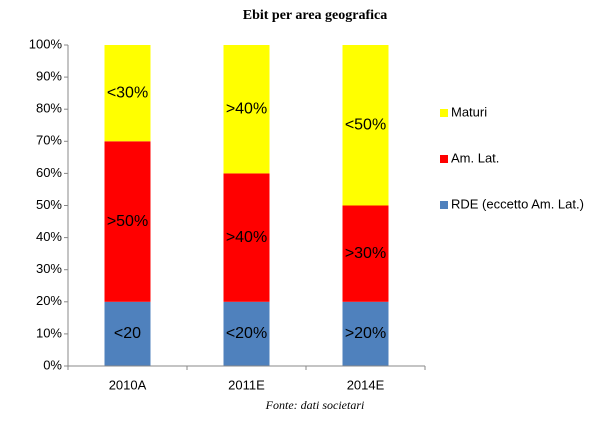 This screenshot has height=427, width=613. I want to click on data-label: >20%, so click(365, 333).